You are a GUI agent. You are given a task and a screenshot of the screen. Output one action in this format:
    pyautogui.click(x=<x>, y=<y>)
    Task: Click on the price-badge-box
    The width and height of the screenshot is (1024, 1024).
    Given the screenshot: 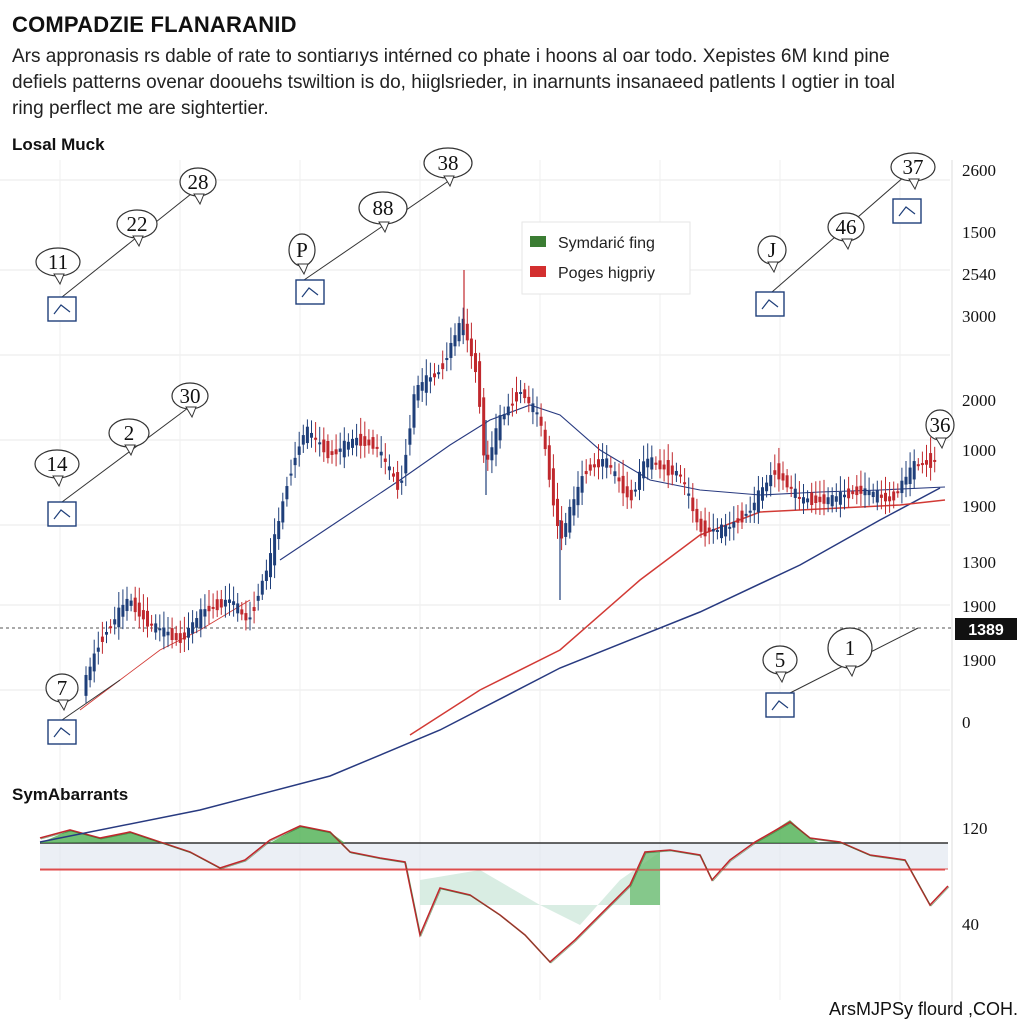 What is the action you would take?
    pyautogui.click(x=986, y=629)
    